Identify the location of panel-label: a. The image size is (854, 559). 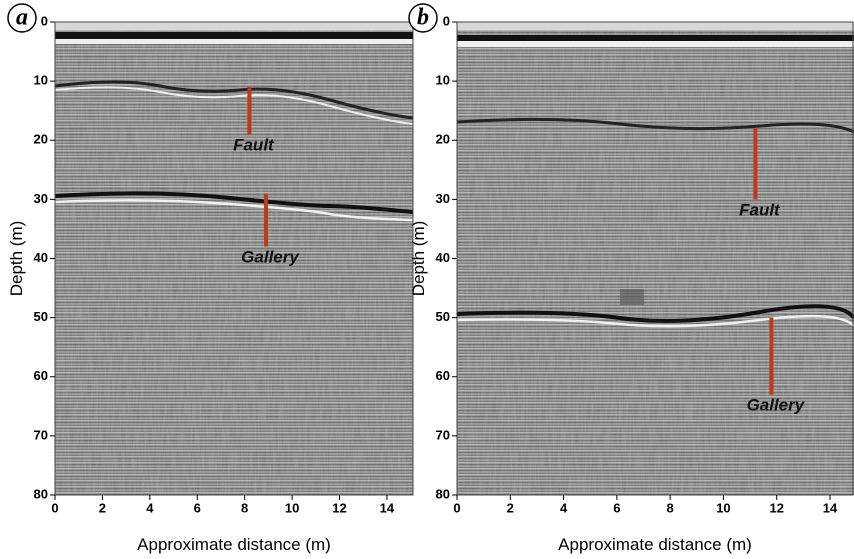
(22, 18).